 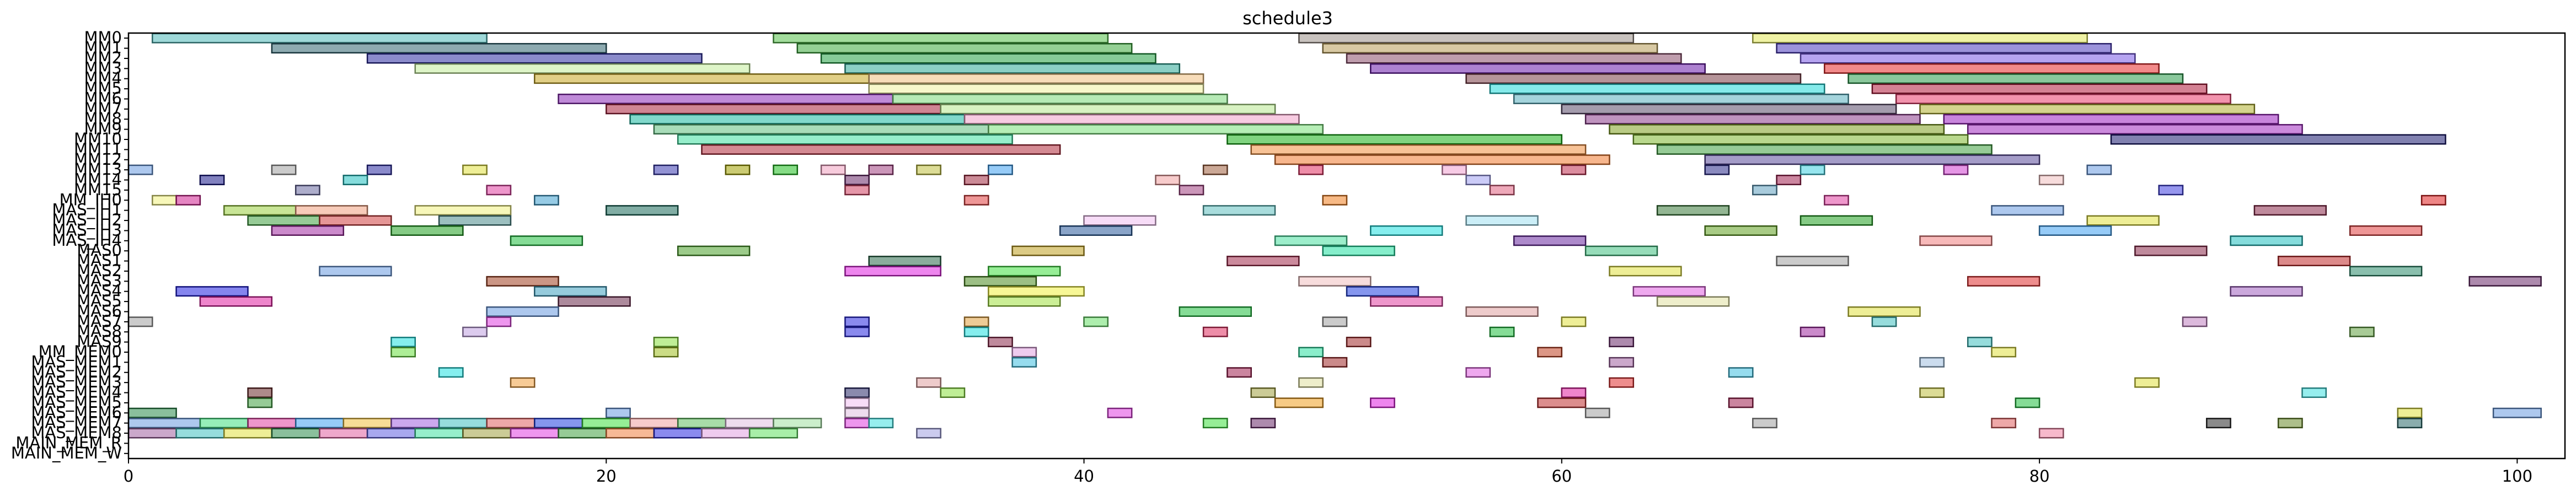 I want to click on y-tick-label: MAS_MEM7, so click(x=76, y=422).